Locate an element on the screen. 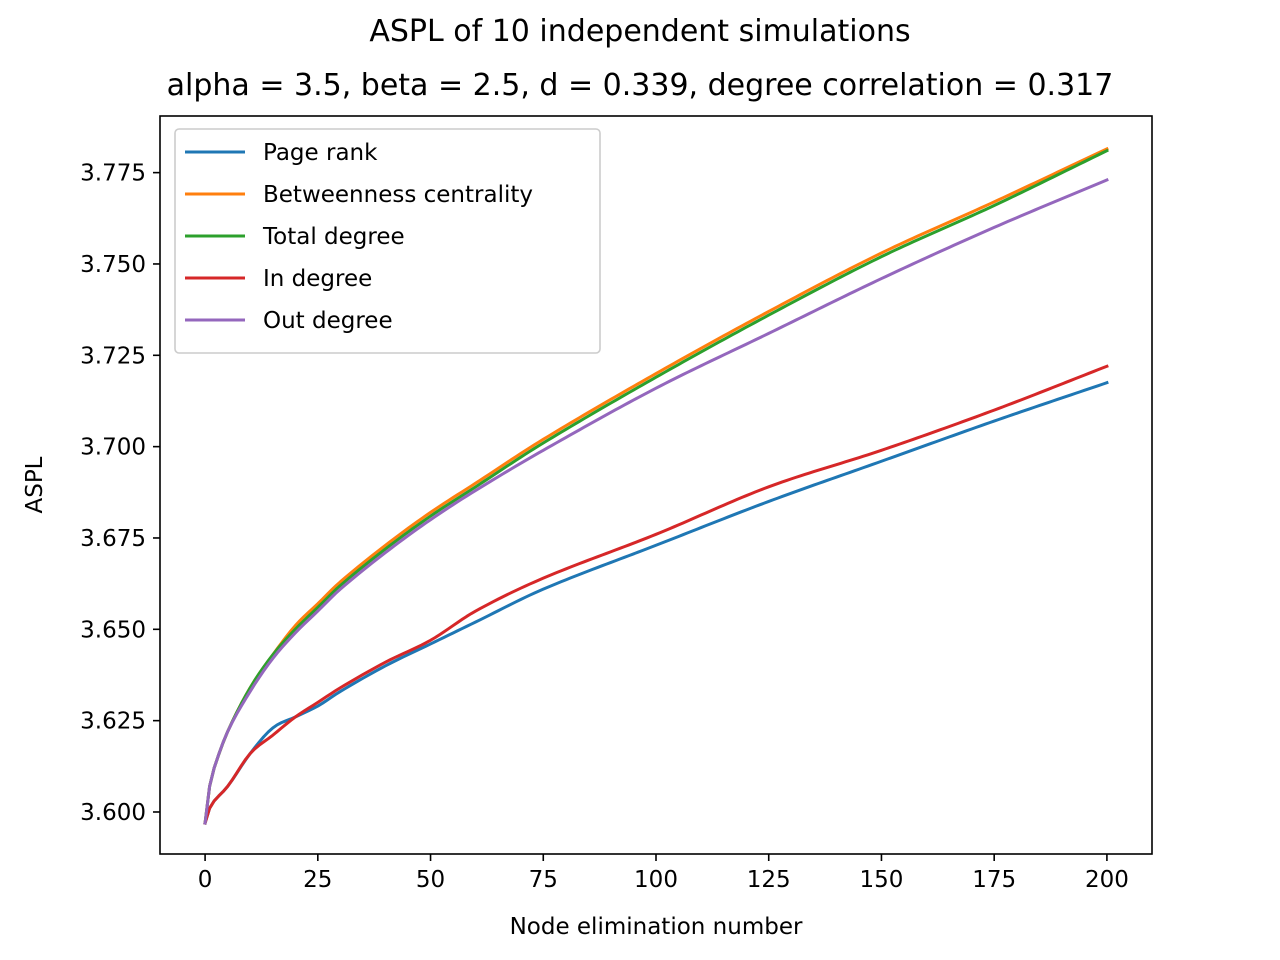 The height and width of the screenshot is (960, 1280). x-tick-label: 50 is located at coordinates (430, 880).